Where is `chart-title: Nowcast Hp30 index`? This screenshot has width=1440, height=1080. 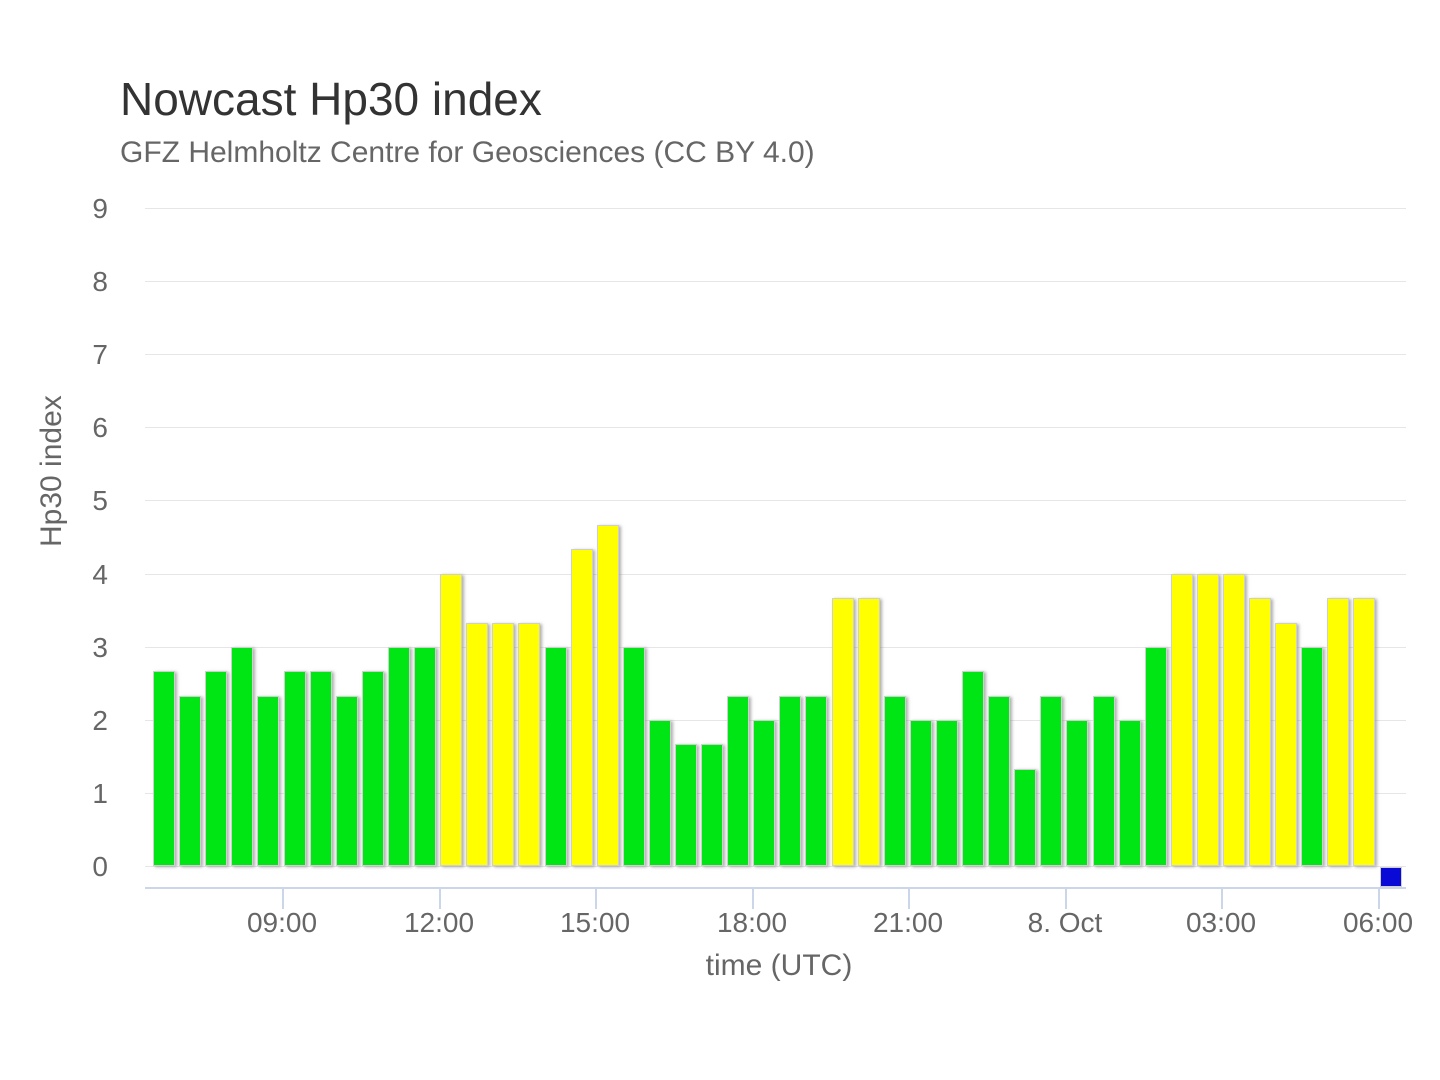 chart-title: Nowcast Hp30 index is located at coordinates (331, 99).